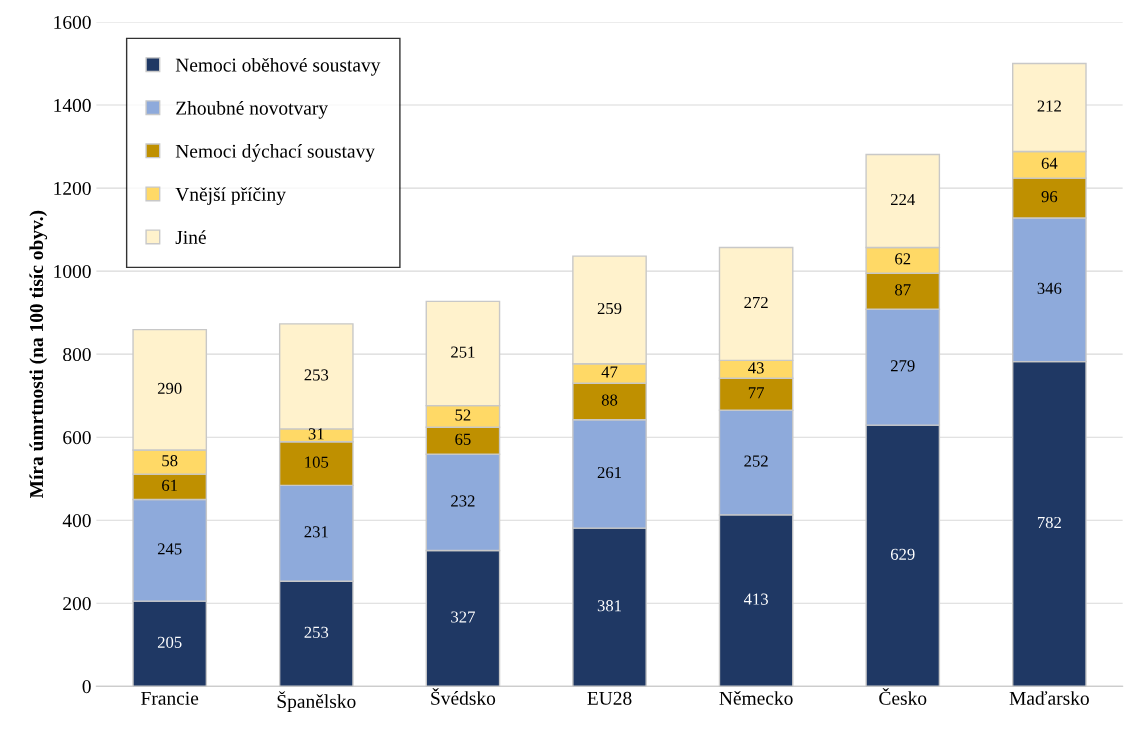 The image size is (1134, 734). Describe the element at coordinates (1049, 288) in the screenshot. I see `data-label: 346` at that location.